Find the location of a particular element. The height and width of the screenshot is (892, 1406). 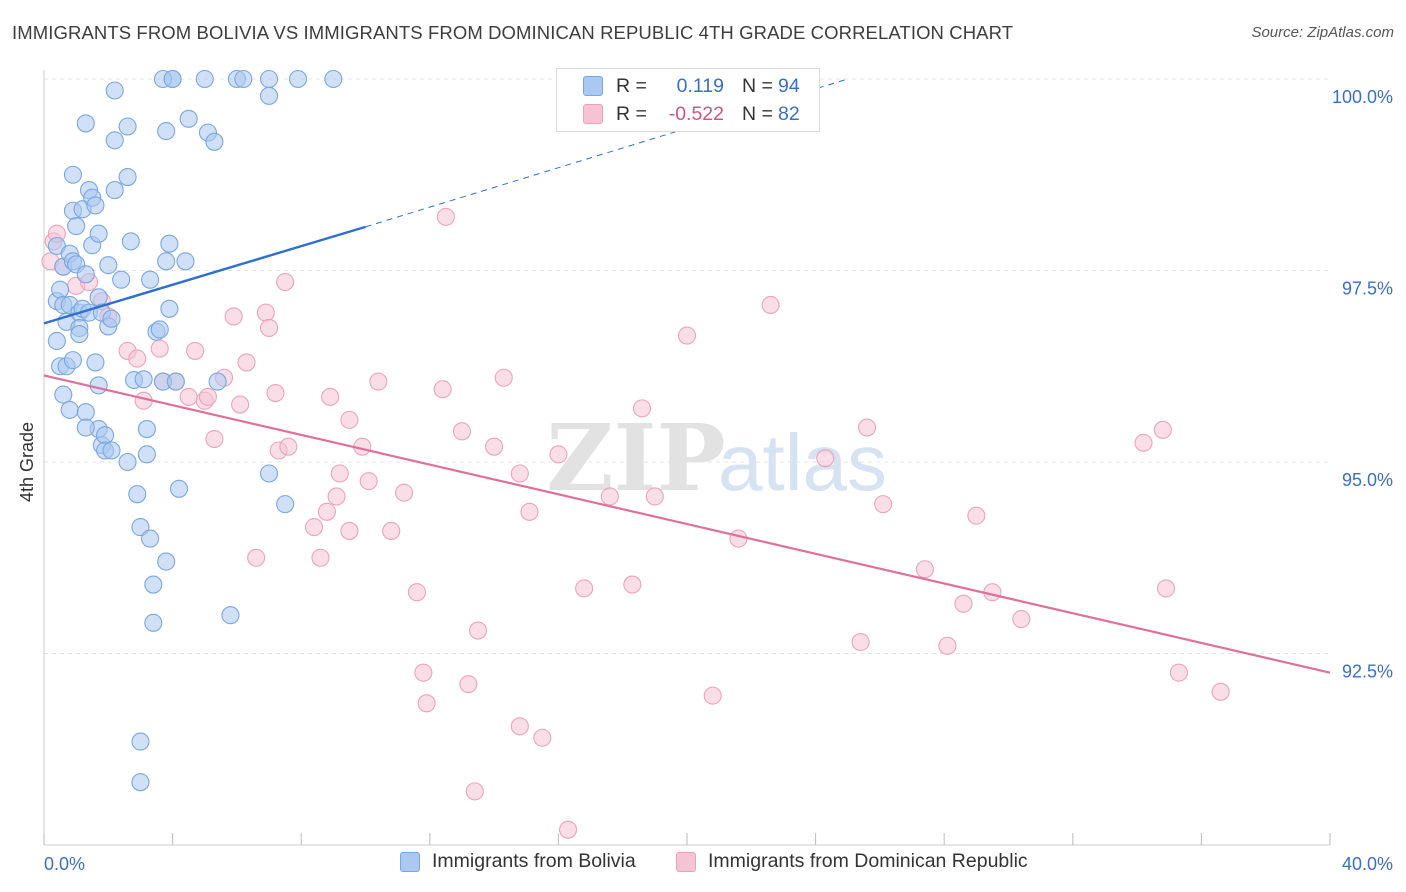

legend-n-label: N = is located at coordinates (757, 85).